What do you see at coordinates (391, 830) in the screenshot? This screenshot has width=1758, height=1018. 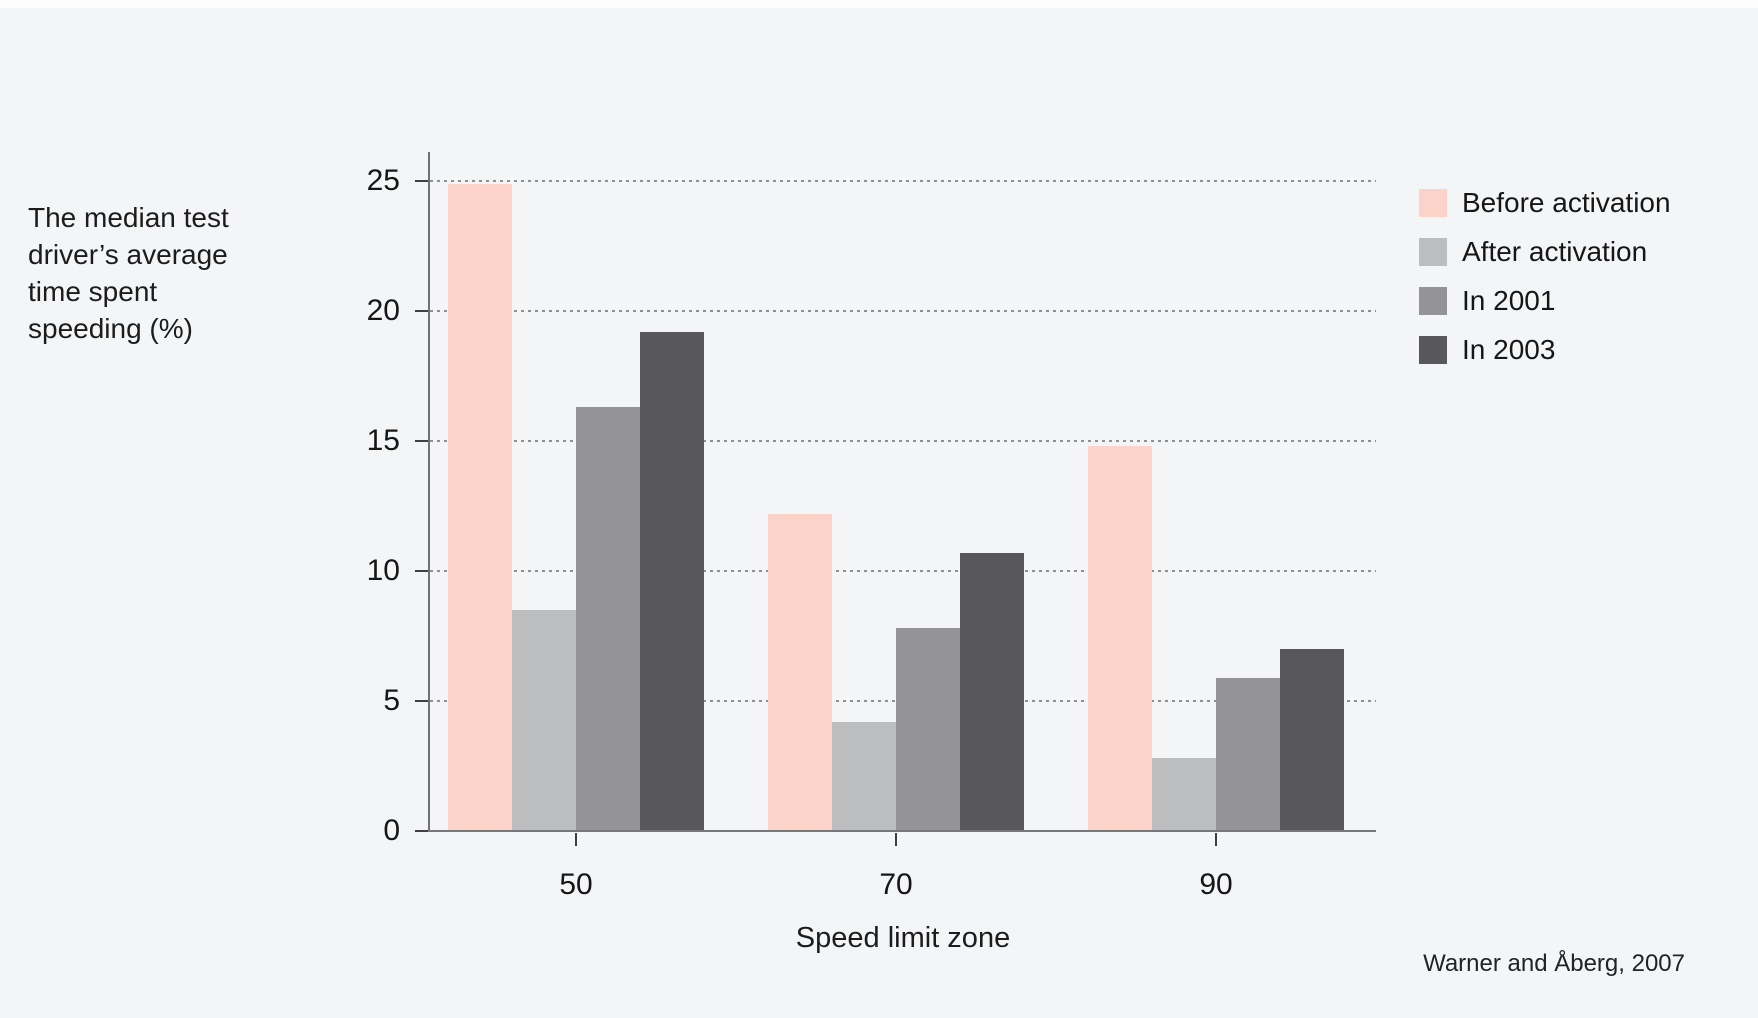 I see `y-axis-tick-label: 0` at bounding box center [391, 830].